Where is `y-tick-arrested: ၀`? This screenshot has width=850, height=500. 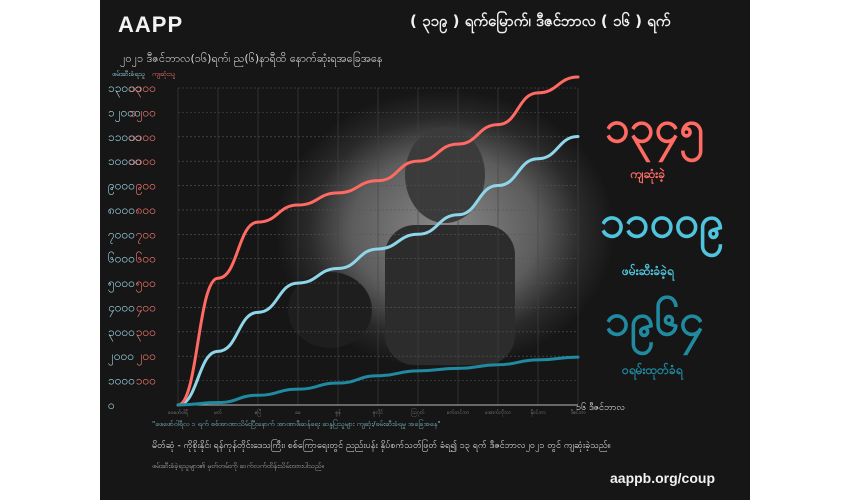 y-tick-arrested: ၀ is located at coordinates (111, 405).